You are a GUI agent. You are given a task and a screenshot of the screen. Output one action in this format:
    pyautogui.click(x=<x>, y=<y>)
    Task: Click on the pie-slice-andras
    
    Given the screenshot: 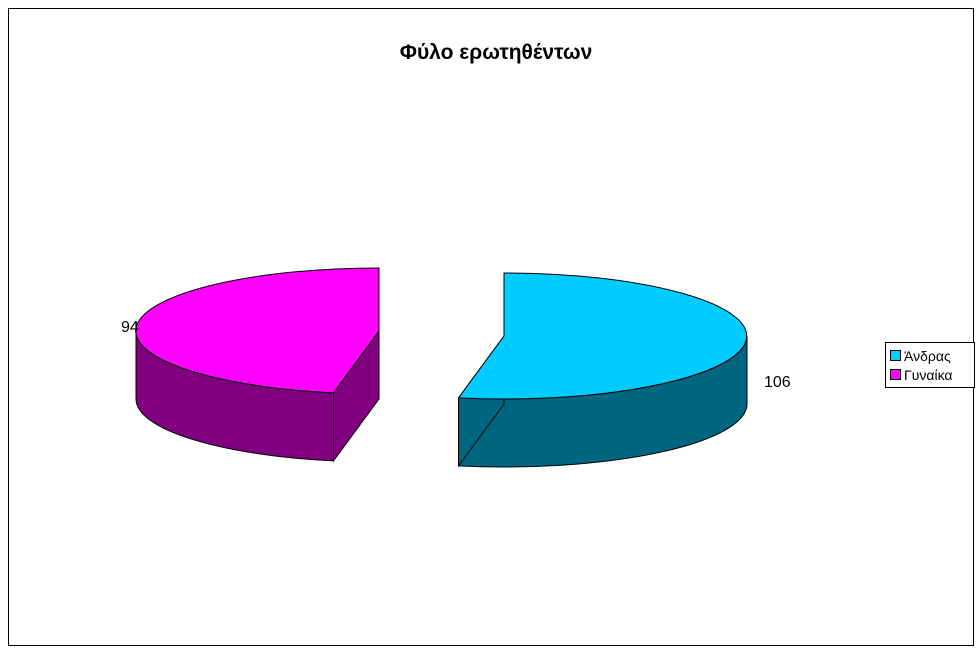 What is the action you would take?
    pyautogui.click(x=602, y=370)
    